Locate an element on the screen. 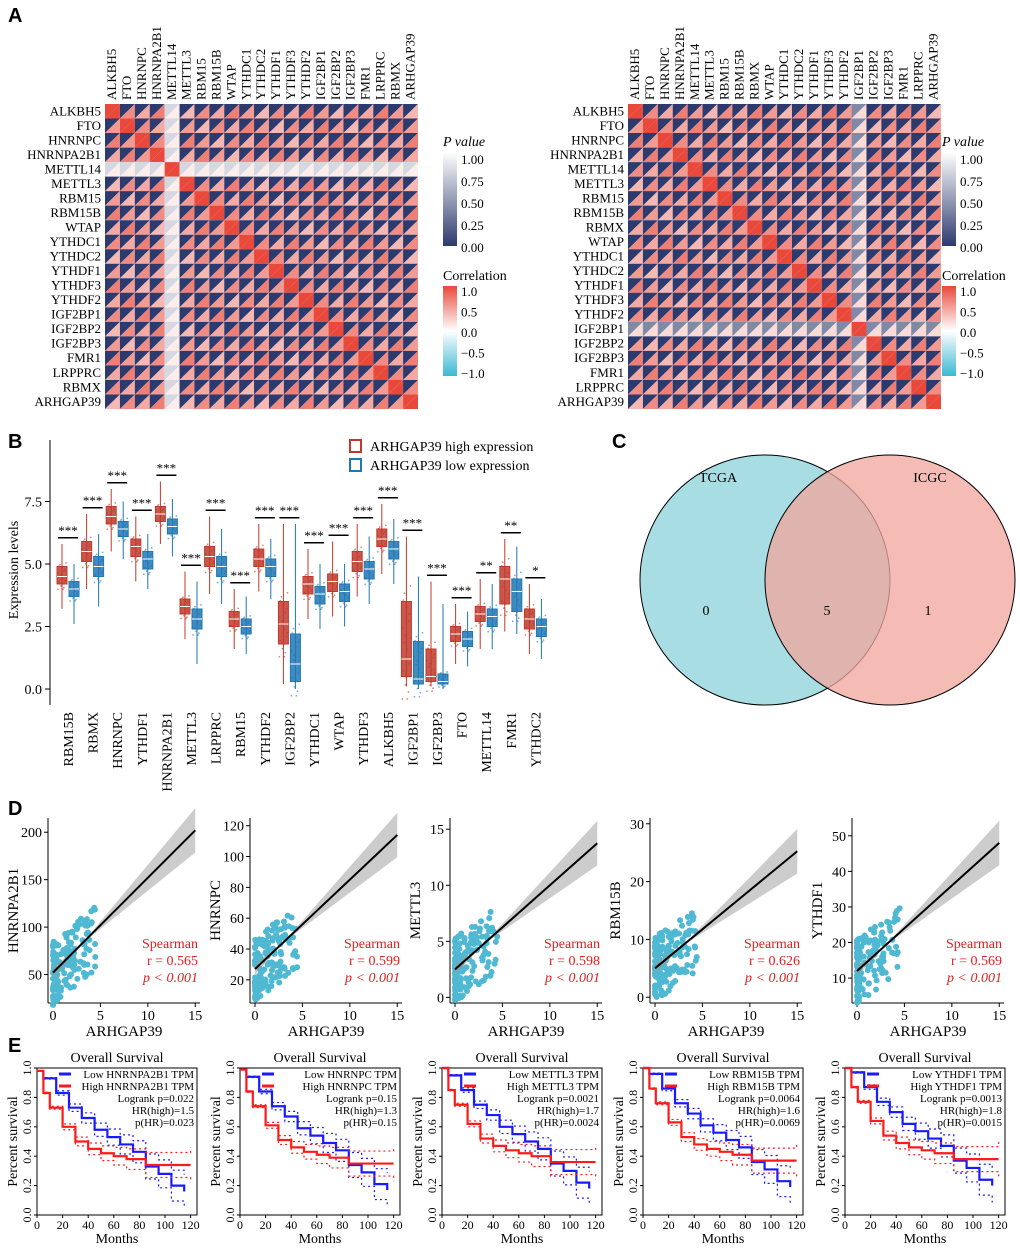  regression-line is located at coordinates (928, 907).